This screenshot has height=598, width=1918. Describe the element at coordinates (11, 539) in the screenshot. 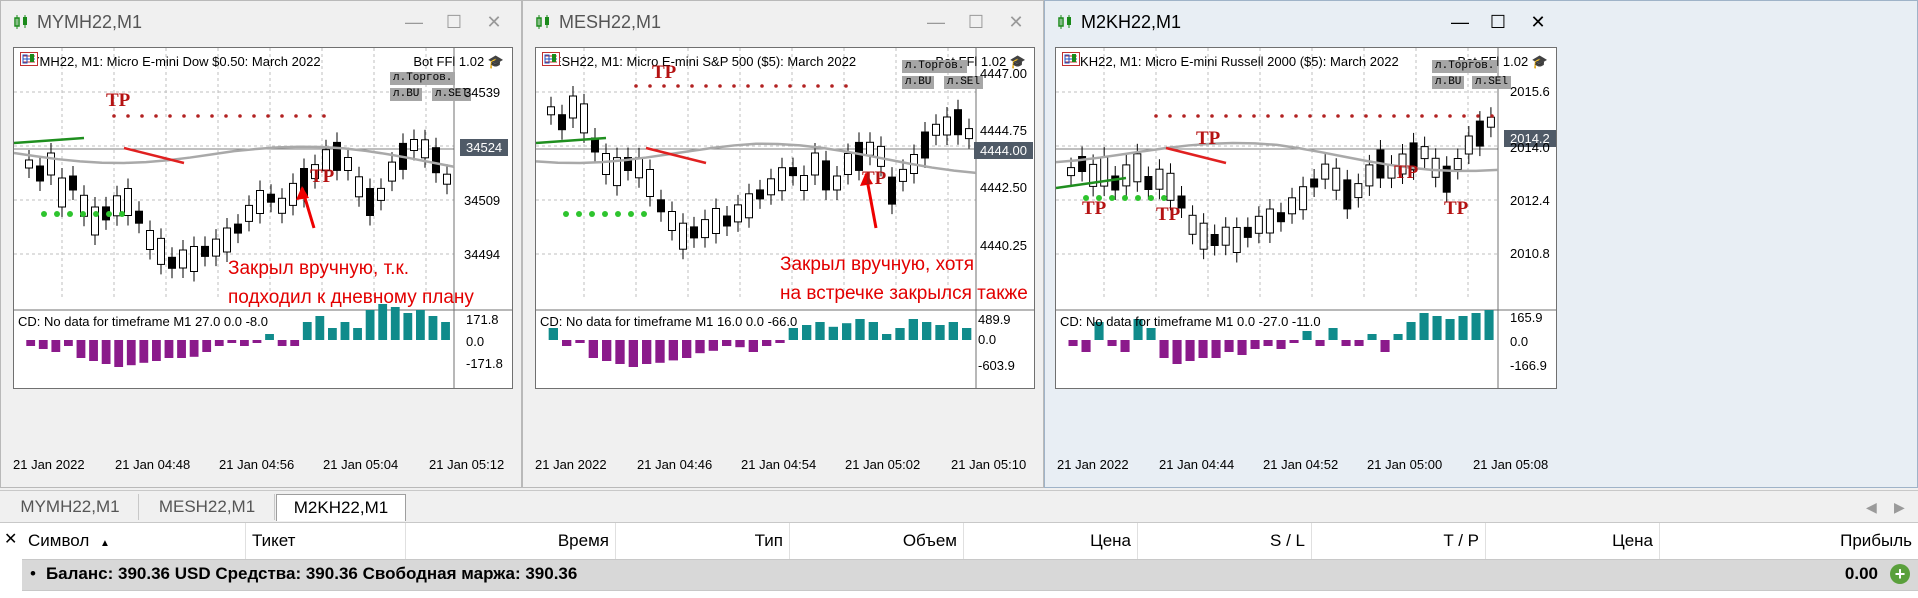

I see `toolbox-close-icon: ✕` at that location.